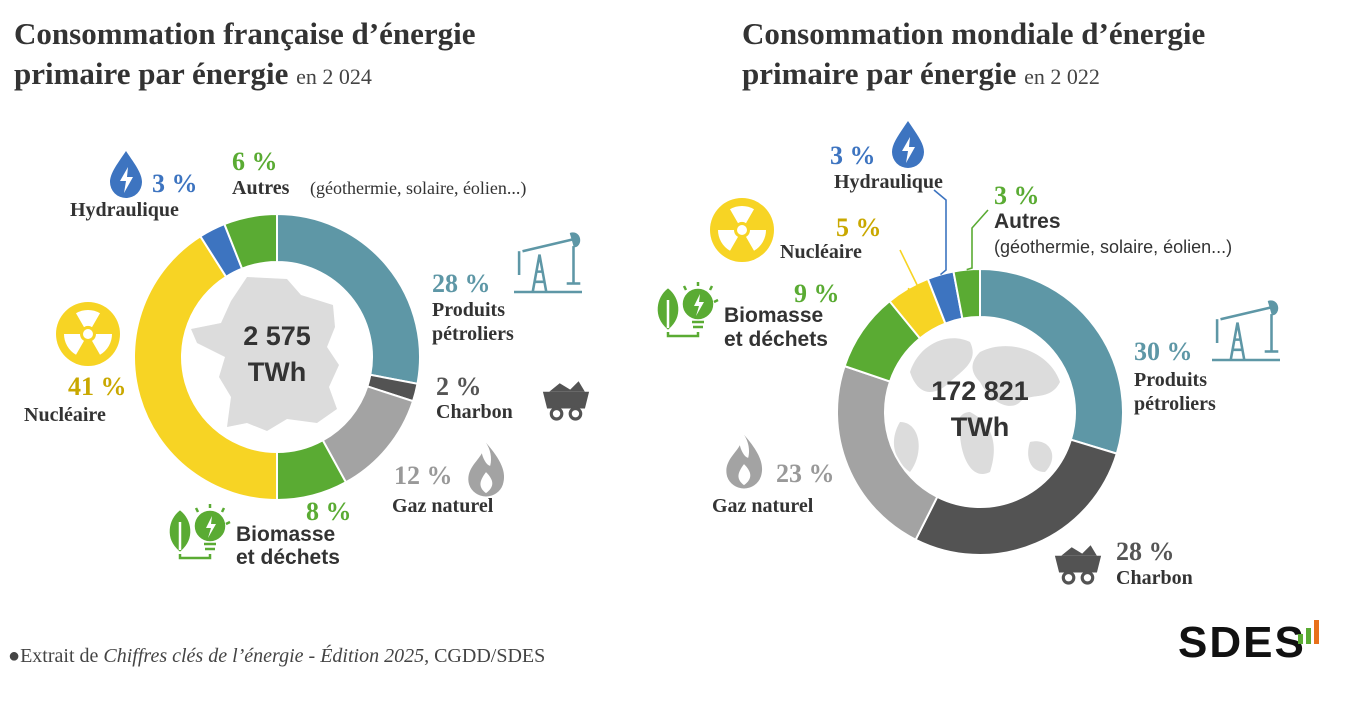 The height and width of the screenshot is (705, 1370). What do you see at coordinates (288, 557) in the screenshot?
I see `france-label-biomasse-2: et déchets` at bounding box center [288, 557].